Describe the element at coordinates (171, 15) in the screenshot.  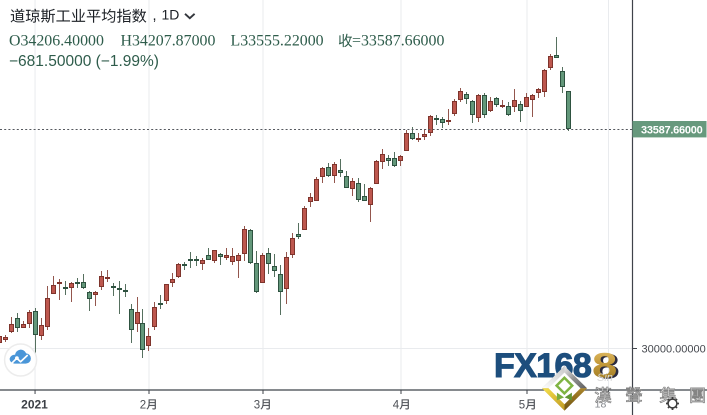
I see `svg-text: 1D` at that location.